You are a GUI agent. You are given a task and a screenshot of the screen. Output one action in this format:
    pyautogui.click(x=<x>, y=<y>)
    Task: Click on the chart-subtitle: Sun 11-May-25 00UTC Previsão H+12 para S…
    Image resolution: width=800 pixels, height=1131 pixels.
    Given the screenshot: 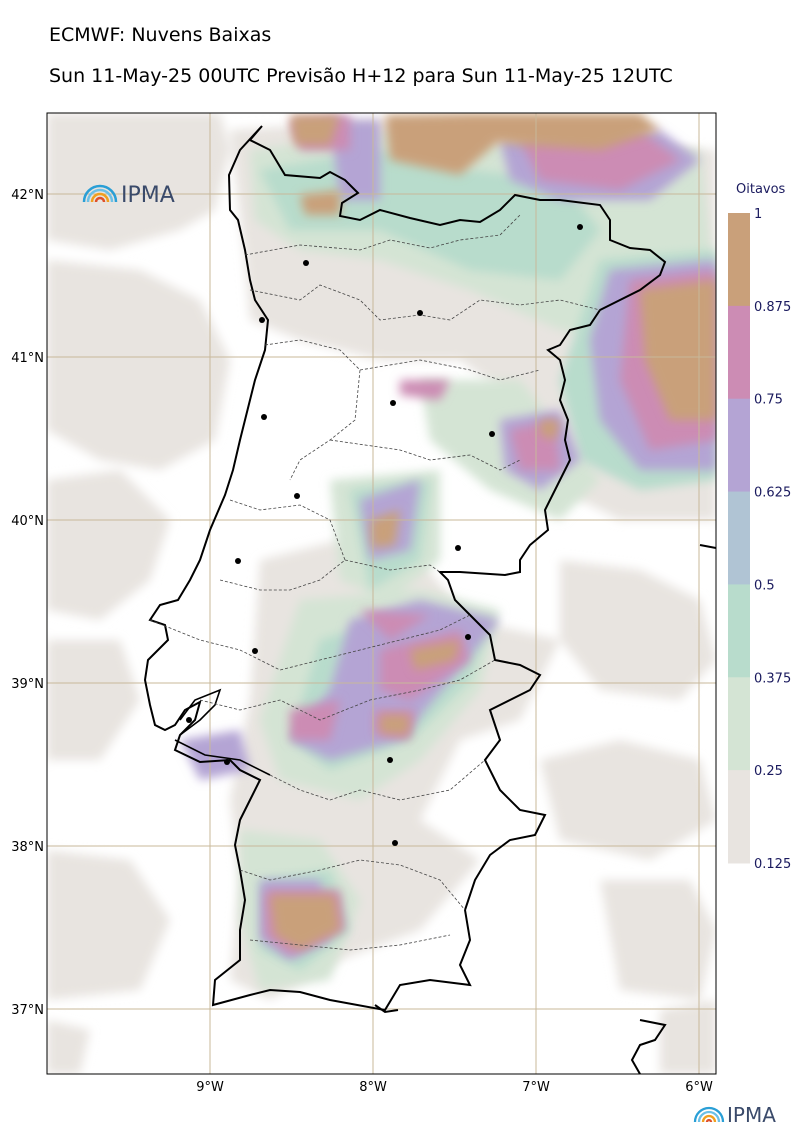 What is the action you would take?
    pyautogui.click(x=361, y=76)
    